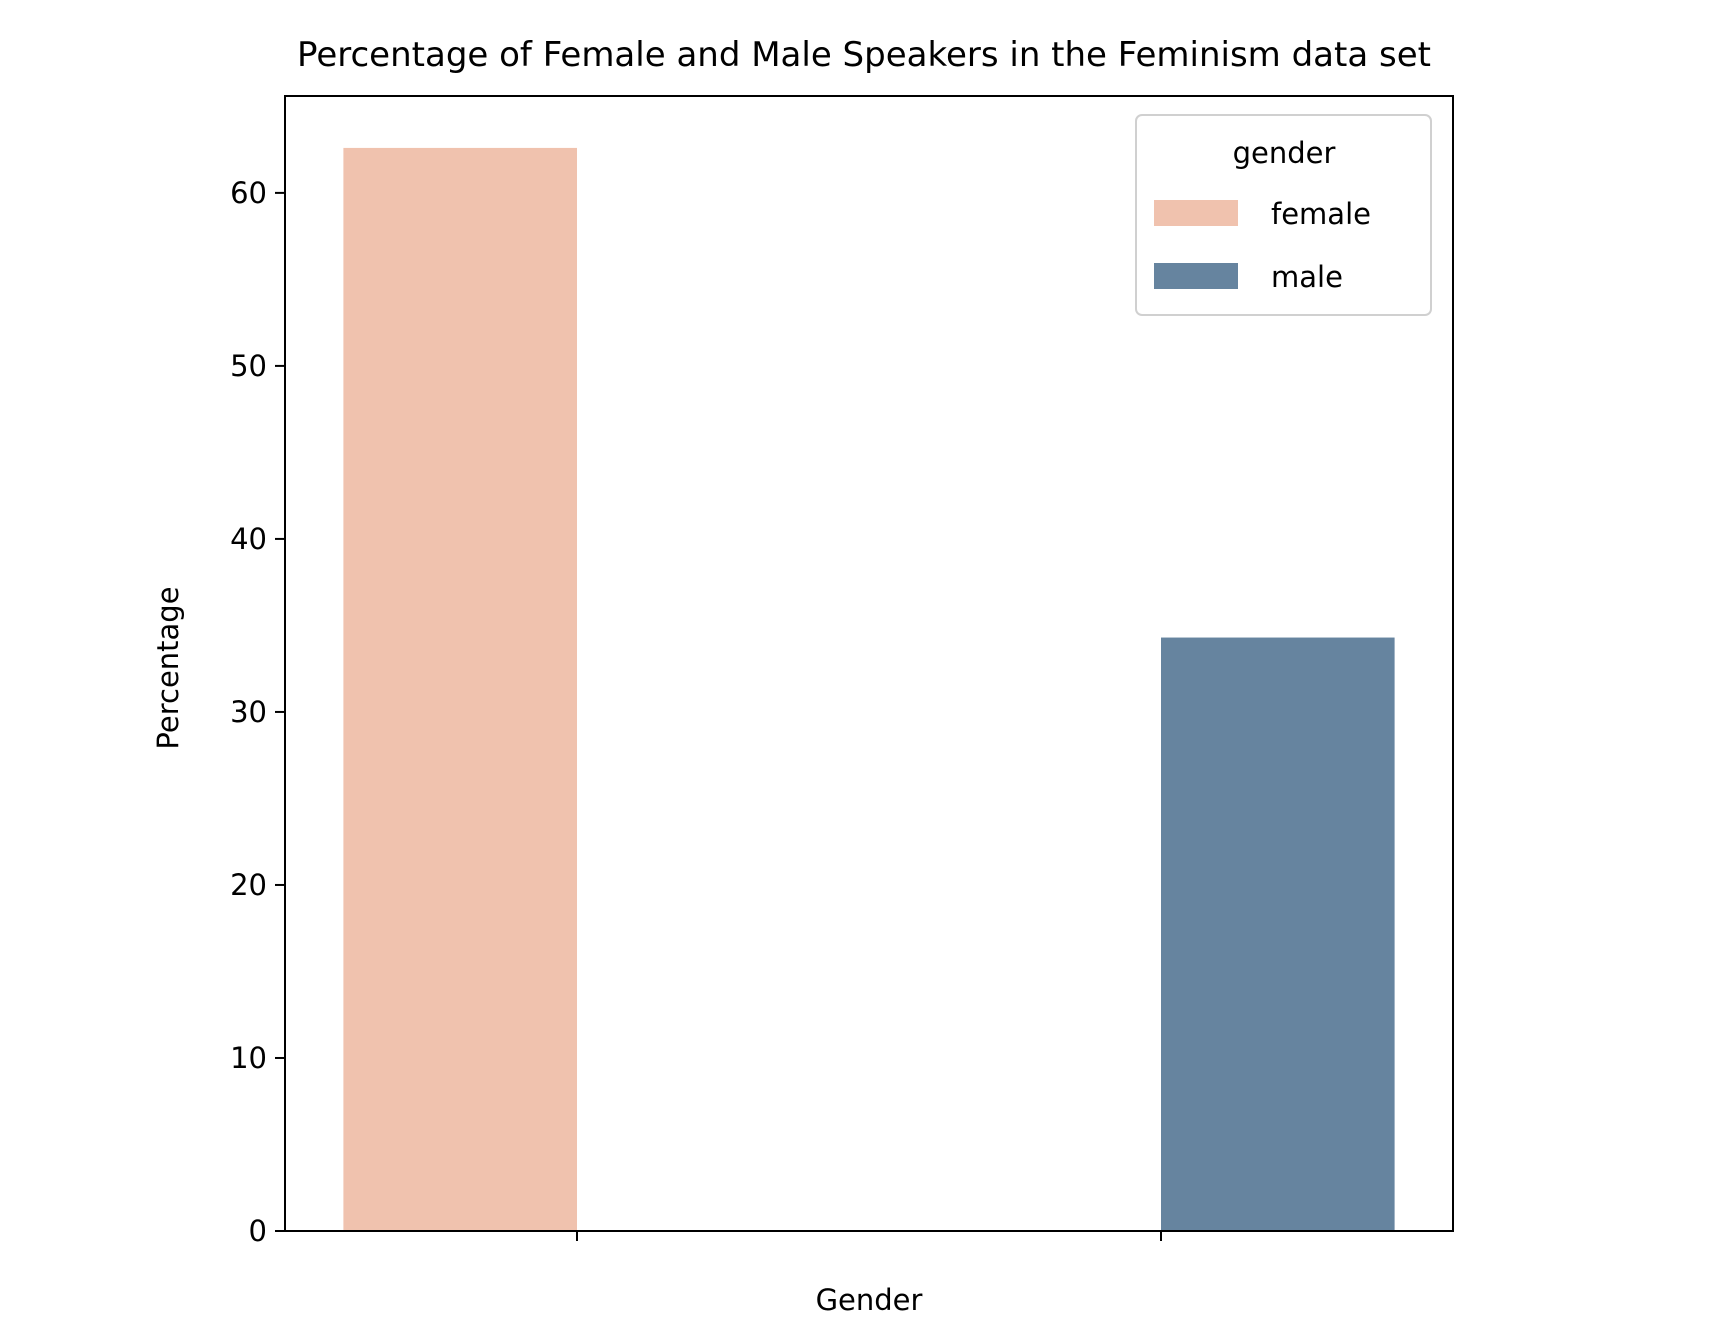 The width and height of the screenshot is (1728, 1343). Describe the element at coordinates (248, 885) in the screenshot. I see `y-tick-label: 20` at that location.